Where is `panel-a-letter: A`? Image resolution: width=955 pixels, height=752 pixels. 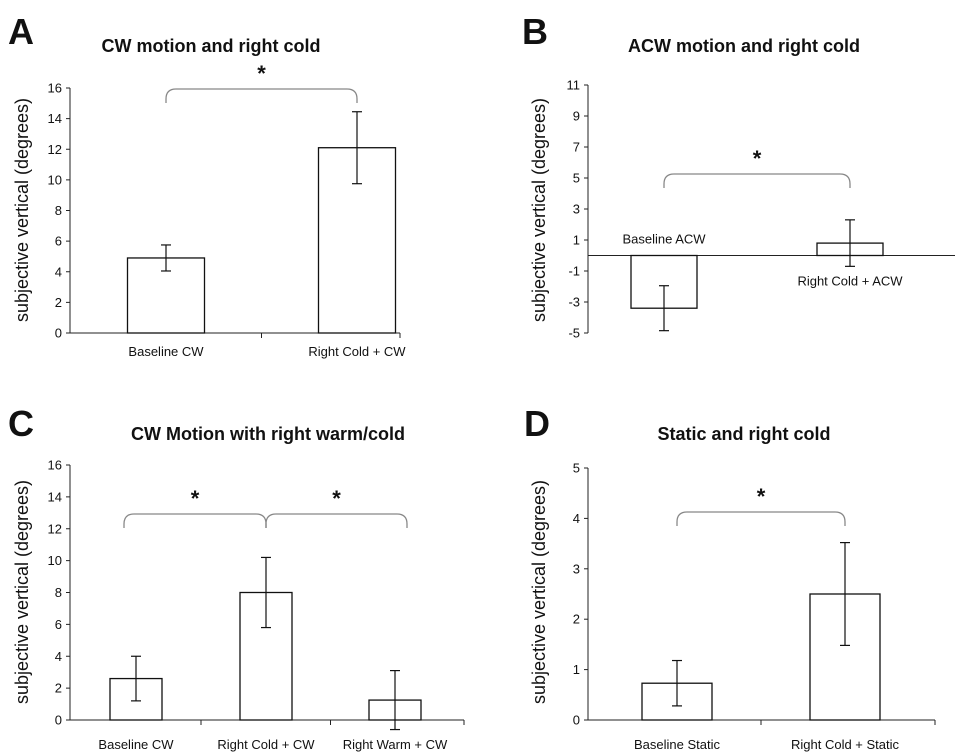 panel-a-letter: A is located at coordinates (21, 31).